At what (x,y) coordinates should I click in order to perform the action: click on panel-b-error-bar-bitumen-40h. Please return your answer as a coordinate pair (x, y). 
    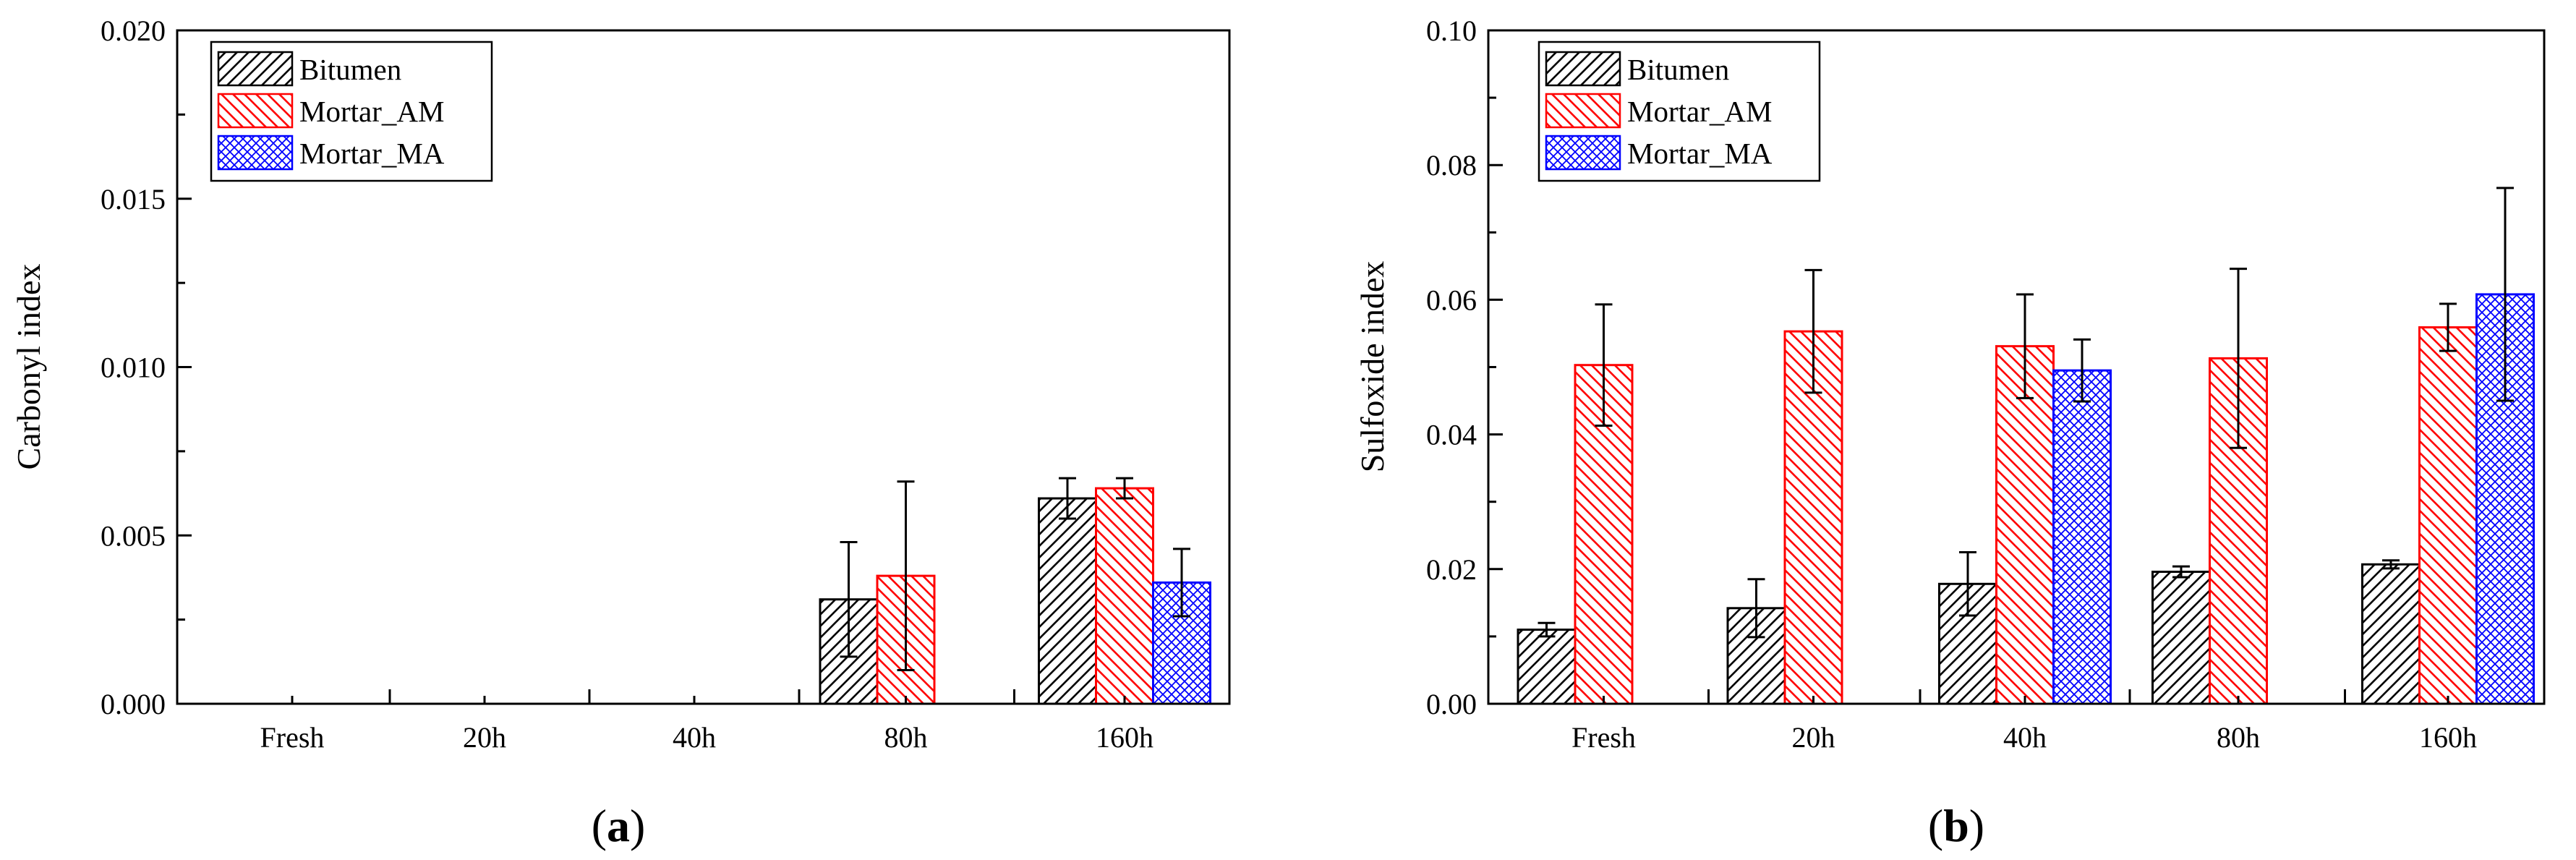
    Looking at the image, I should click on (1967, 584).